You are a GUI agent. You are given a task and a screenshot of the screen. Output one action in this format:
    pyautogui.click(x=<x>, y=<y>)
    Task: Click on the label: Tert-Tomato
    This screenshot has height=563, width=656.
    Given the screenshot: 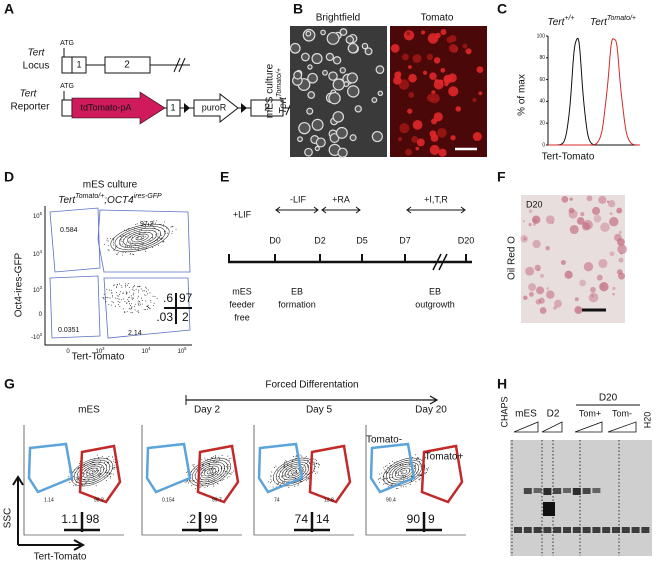 What is the action you would take?
    pyautogui.click(x=98, y=357)
    